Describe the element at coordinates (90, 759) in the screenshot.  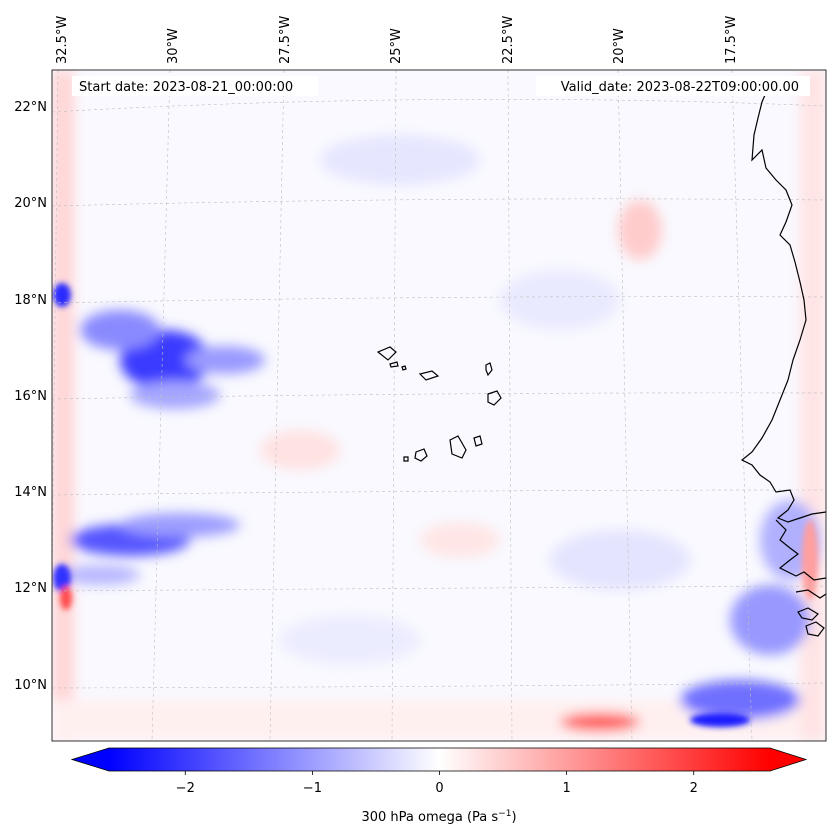
I see `colorbar-low-extend` at that location.